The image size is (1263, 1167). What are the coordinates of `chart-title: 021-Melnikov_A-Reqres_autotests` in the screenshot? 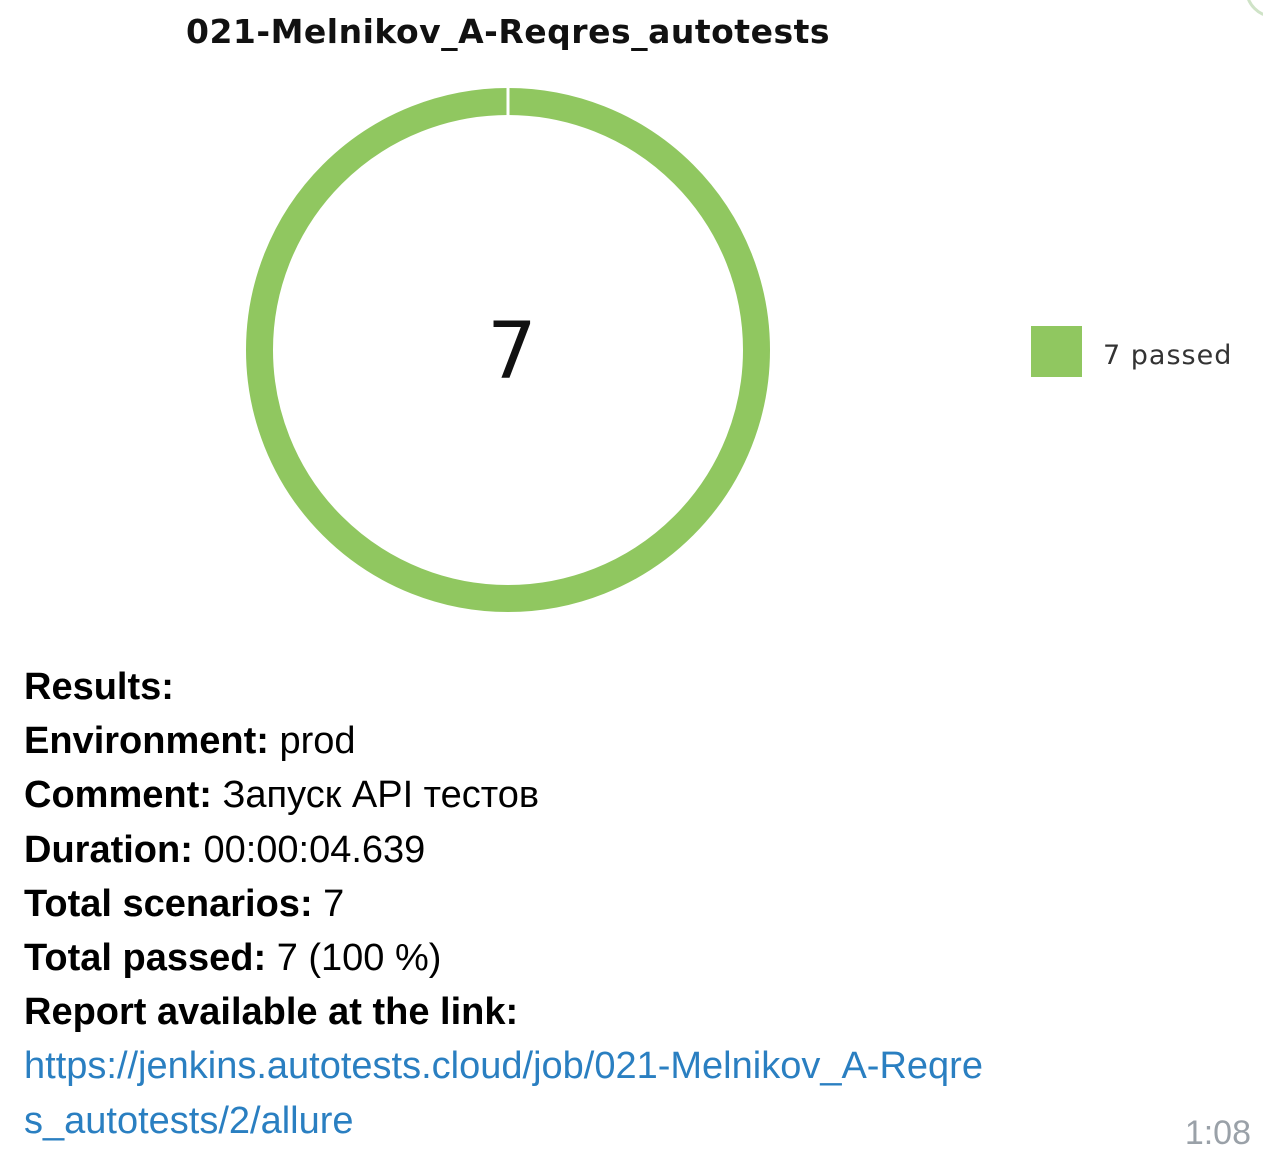 It's located at (508, 31).